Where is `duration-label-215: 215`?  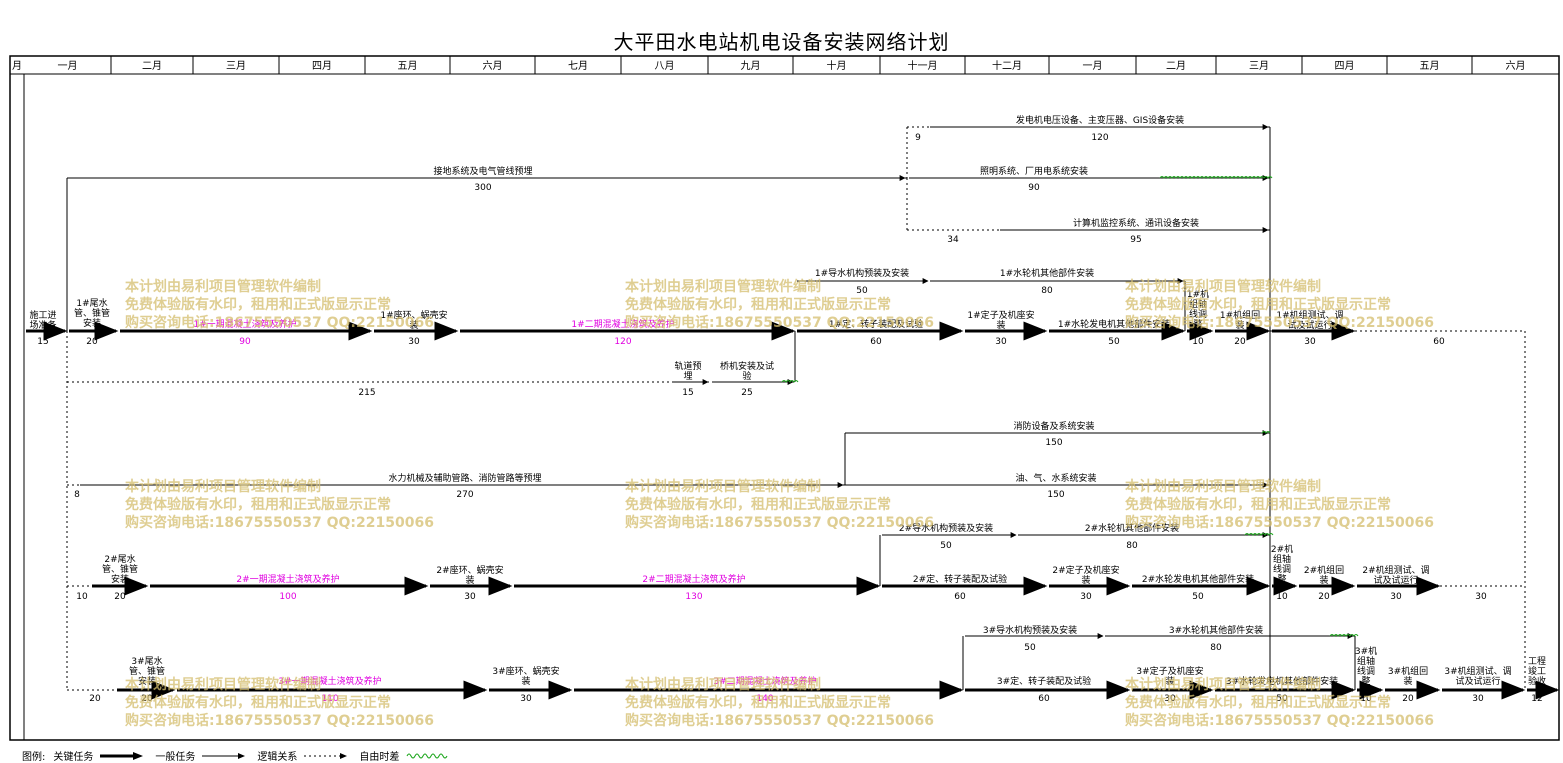
duration-label-215: 215 is located at coordinates (366, 393).